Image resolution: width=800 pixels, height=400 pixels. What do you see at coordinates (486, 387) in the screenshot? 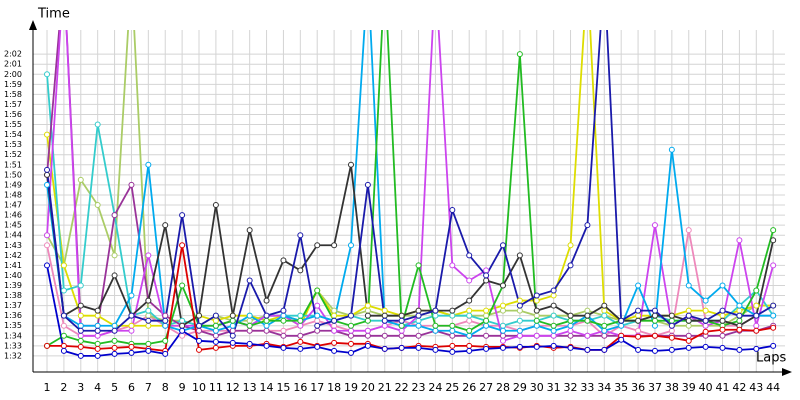
I see `x-tick-label: 27` at bounding box center [486, 387].